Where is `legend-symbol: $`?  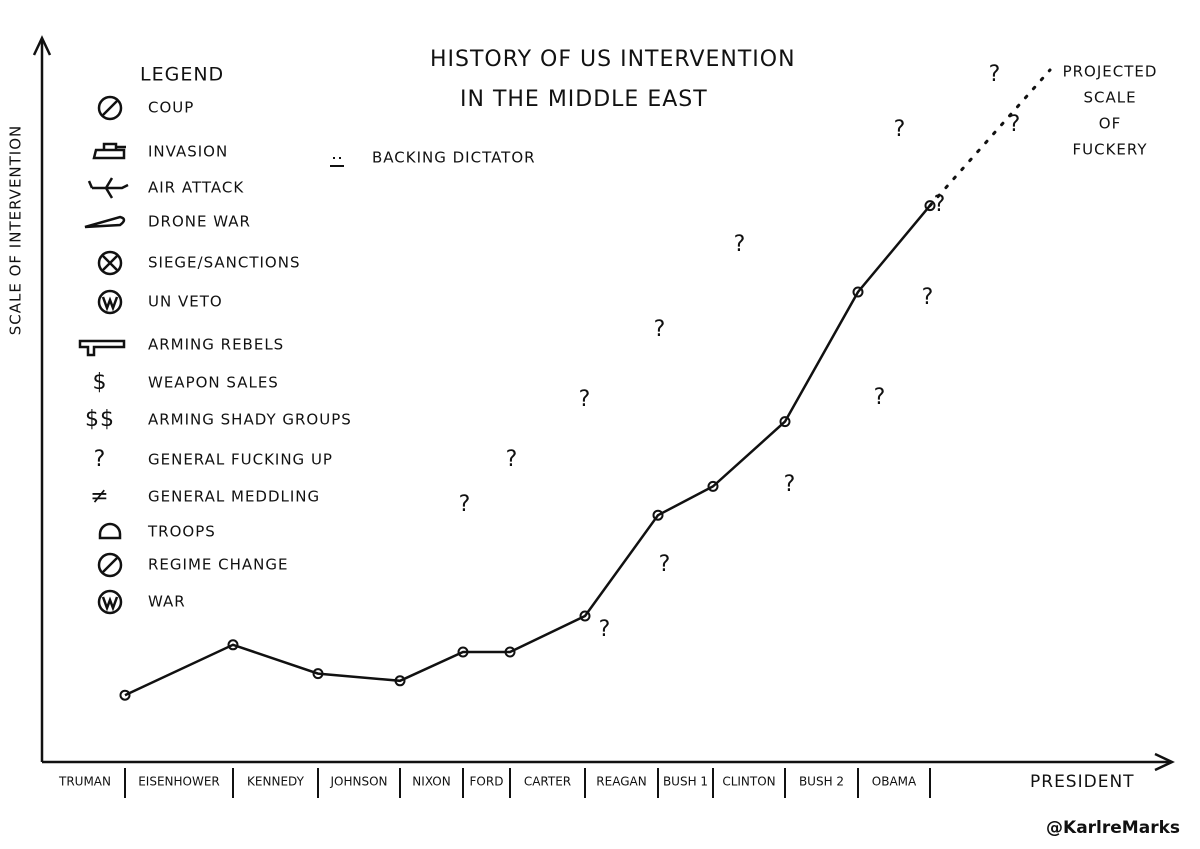
legend-symbol: $ is located at coordinates (100, 382).